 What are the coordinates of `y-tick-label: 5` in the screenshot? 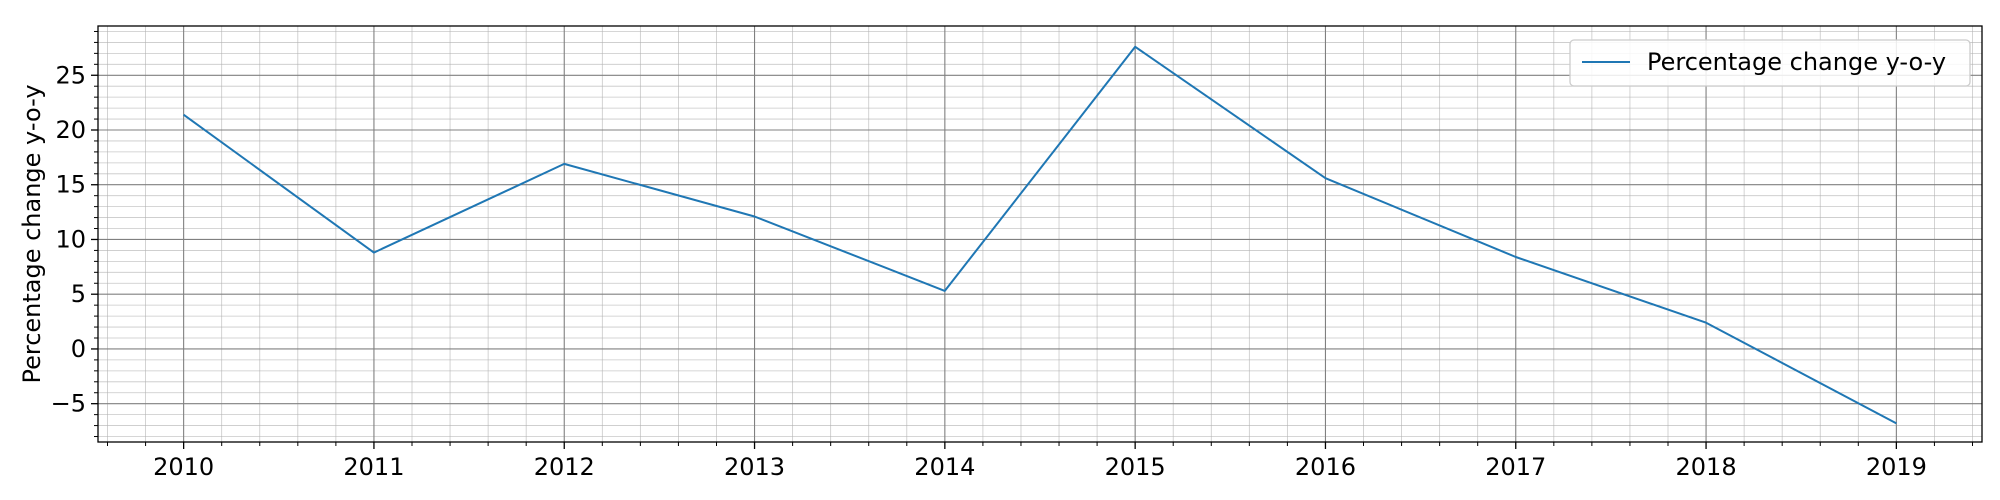 It's located at (78, 294).